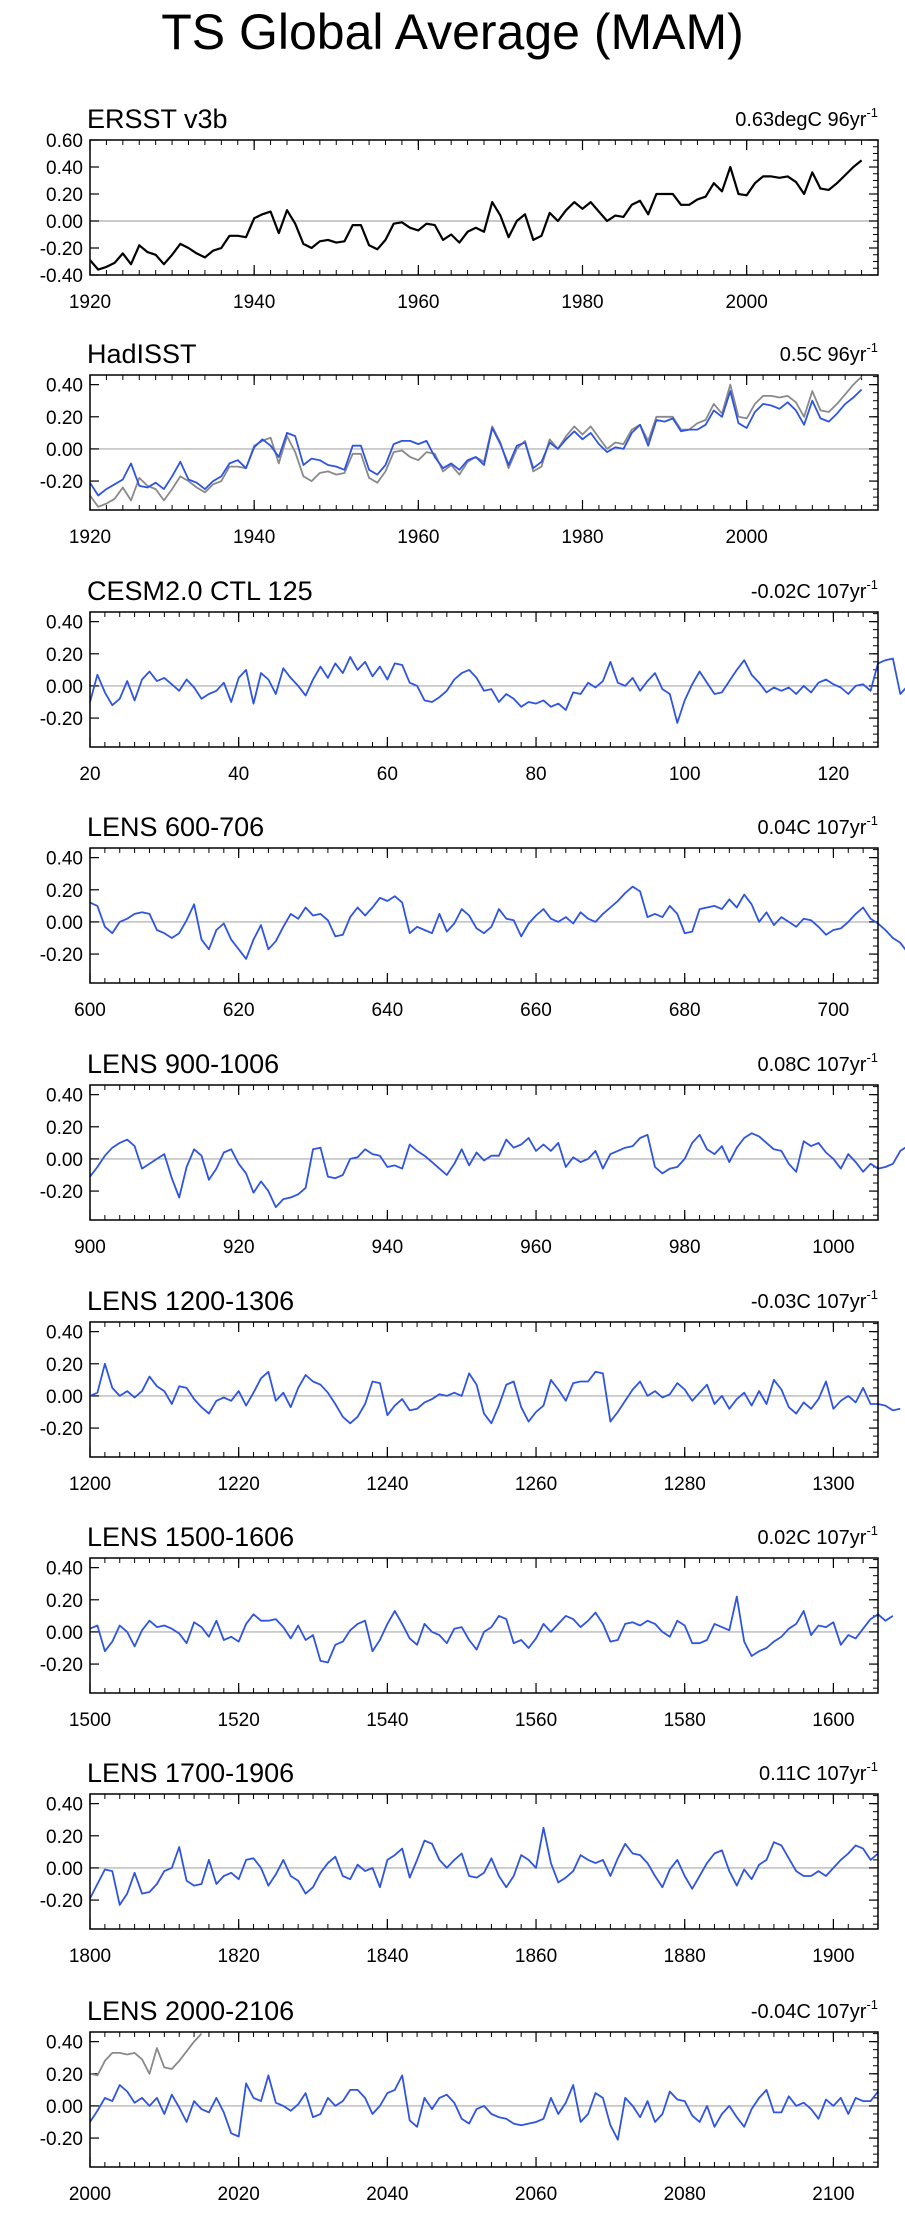 This screenshot has height=2219, width=905. I want to click on x-tick-label: 1540, so click(387, 1720).